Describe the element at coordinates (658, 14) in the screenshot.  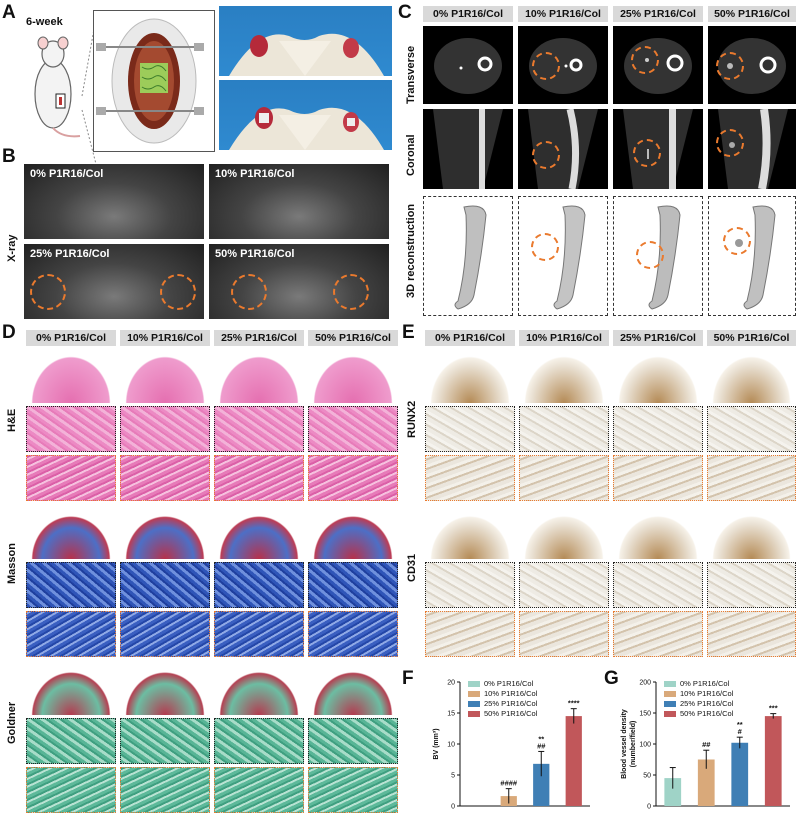
I see `c-header-2: 25% P1R16/Col` at that location.